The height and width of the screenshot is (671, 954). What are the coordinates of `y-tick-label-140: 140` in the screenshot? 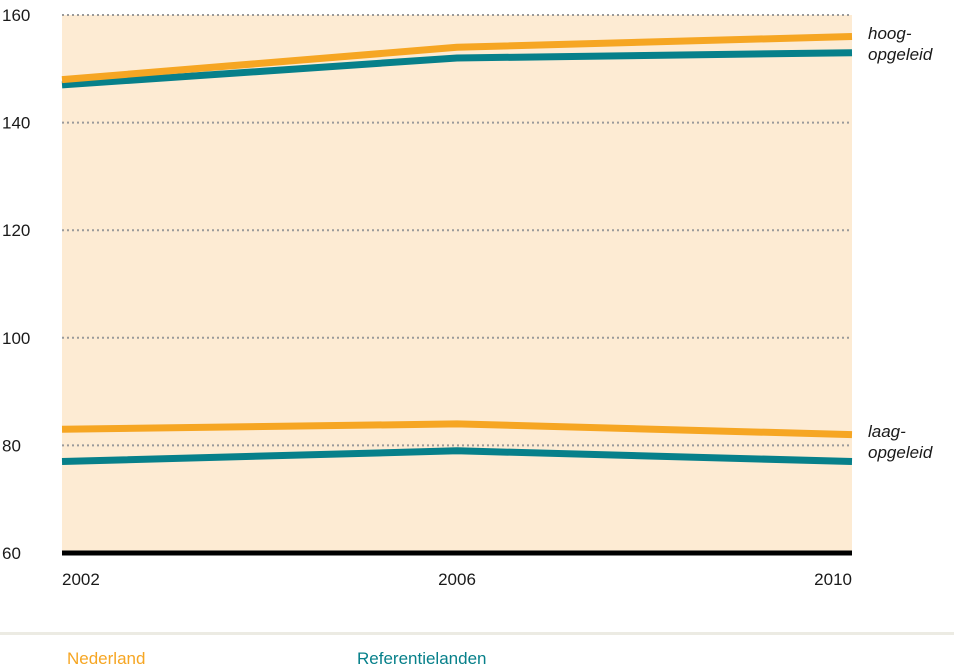 It's located at (16, 123).